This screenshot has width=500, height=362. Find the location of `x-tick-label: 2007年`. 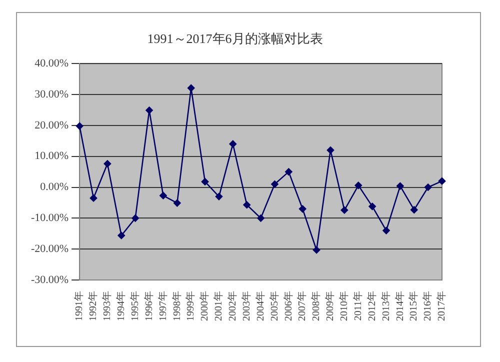

x-tick-label: 2007年 is located at coordinates (302, 306).